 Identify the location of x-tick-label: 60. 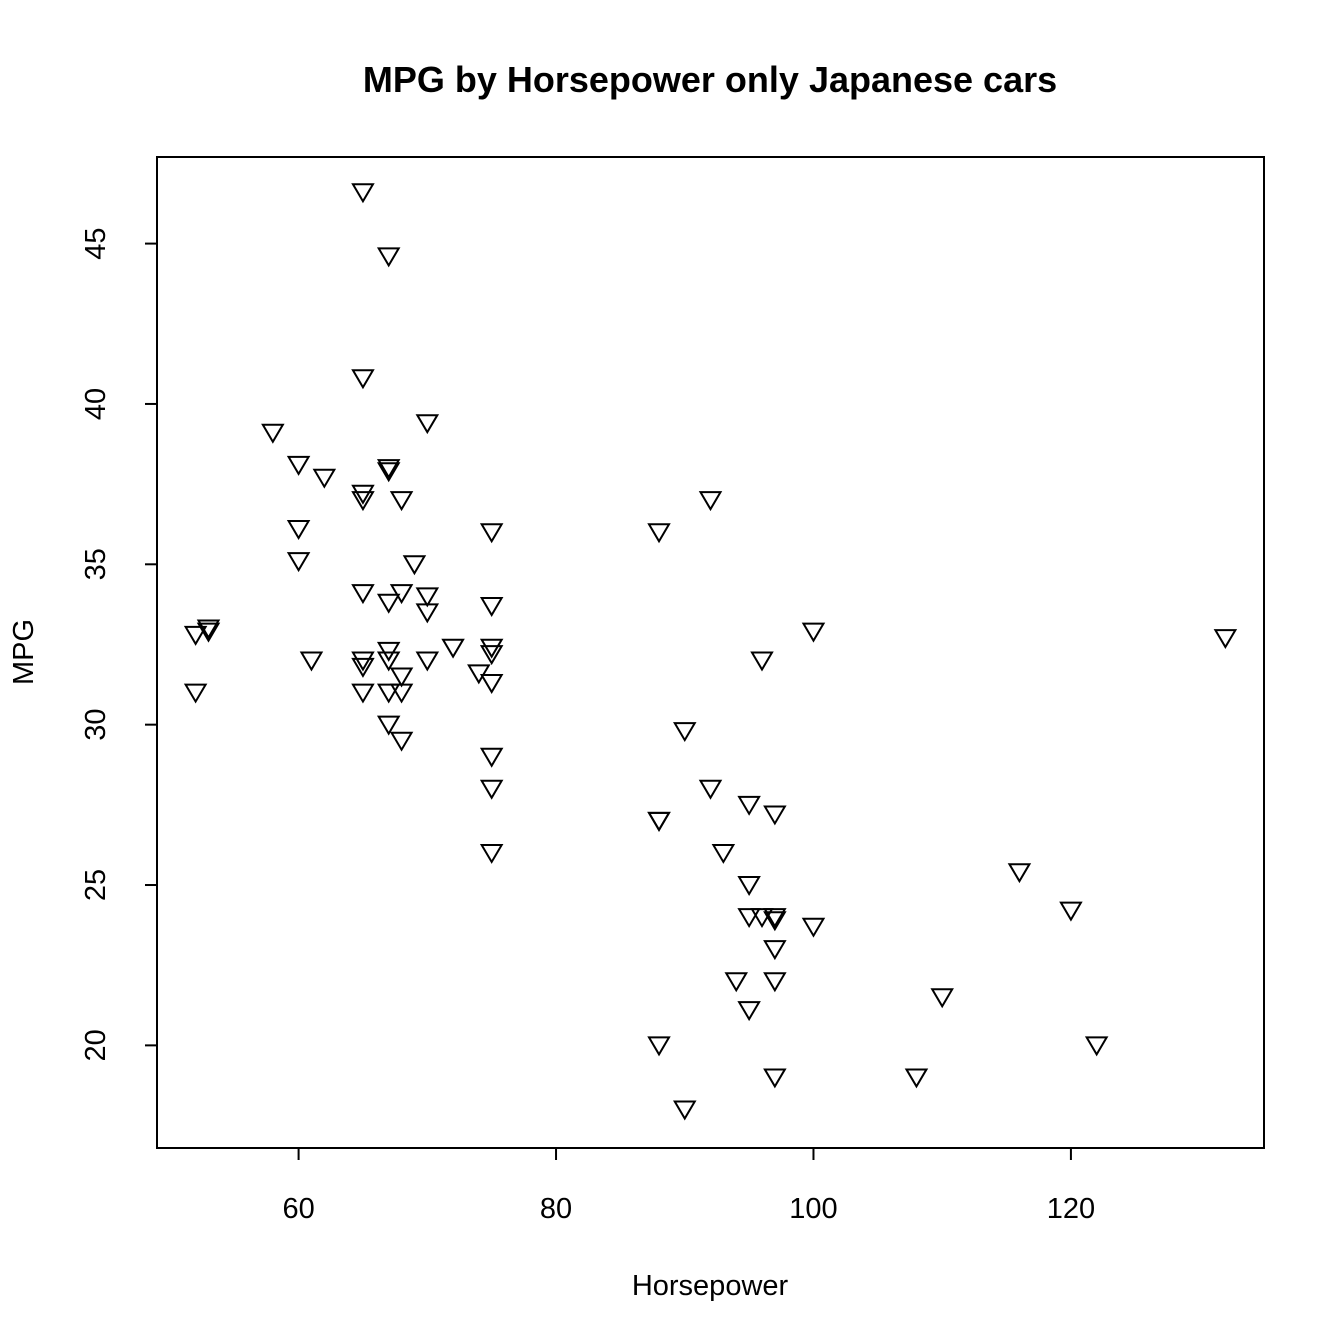
(298, 1209).